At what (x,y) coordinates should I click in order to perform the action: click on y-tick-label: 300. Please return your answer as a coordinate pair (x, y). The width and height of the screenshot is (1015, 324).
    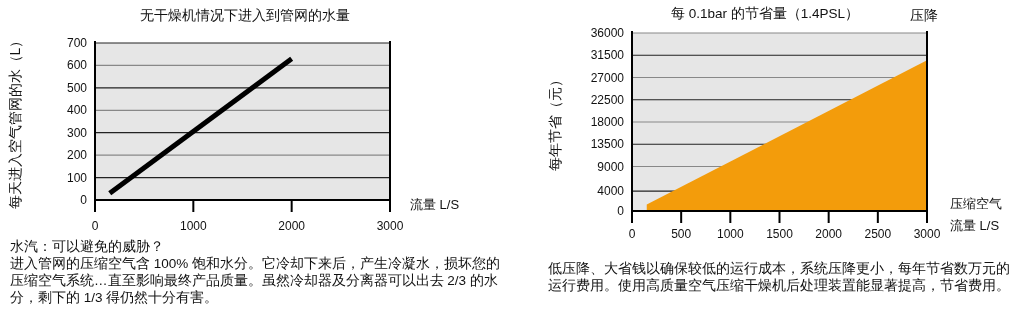
    Looking at the image, I should click on (77, 132).